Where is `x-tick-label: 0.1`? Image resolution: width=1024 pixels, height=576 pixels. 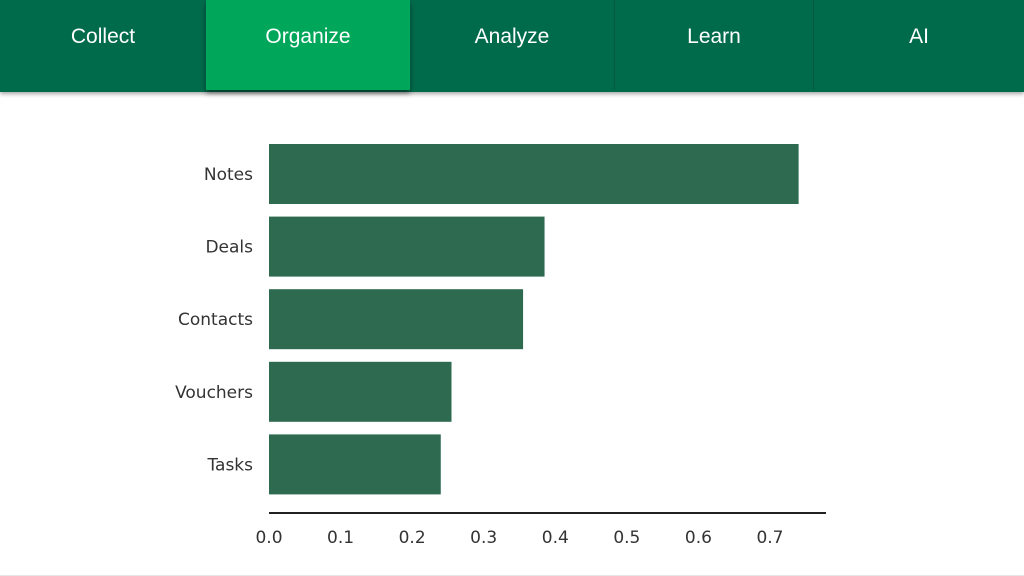
x-tick-label: 0.1 is located at coordinates (340, 538).